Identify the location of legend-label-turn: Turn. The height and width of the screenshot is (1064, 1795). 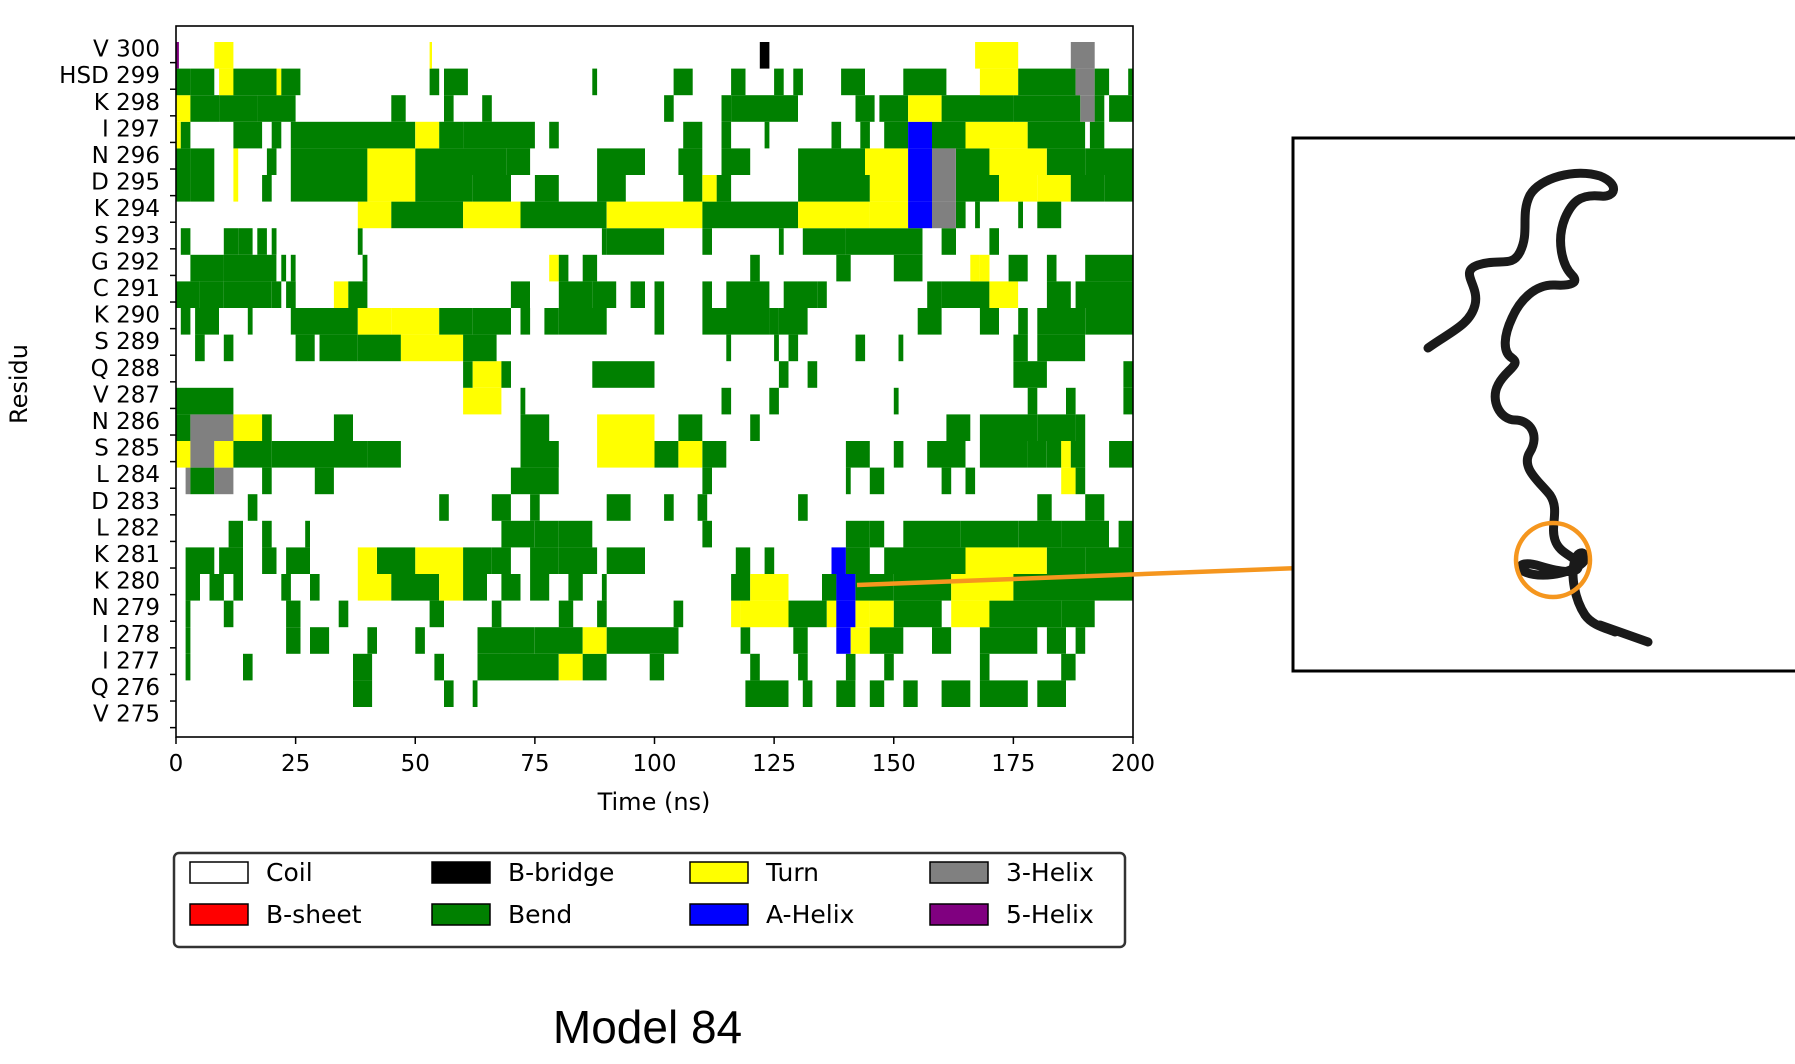
(792, 872).